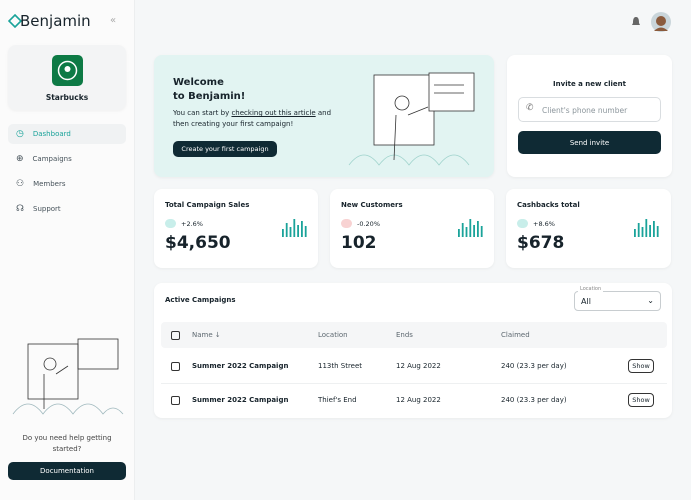  What do you see at coordinates (636, 22) in the screenshot?
I see `bell-icon` at bounding box center [636, 22].